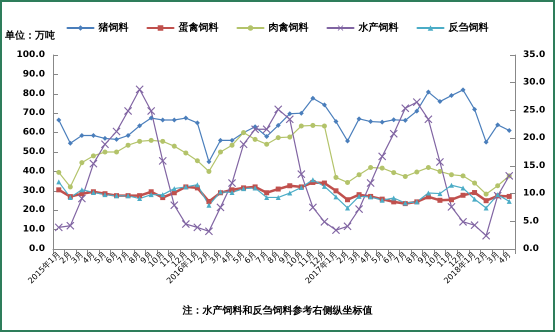 The image size is (555, 332). Describe the element at coordinates (534, 83) in the screenshot. I see `y2-tick-label: 30.0` at that location.